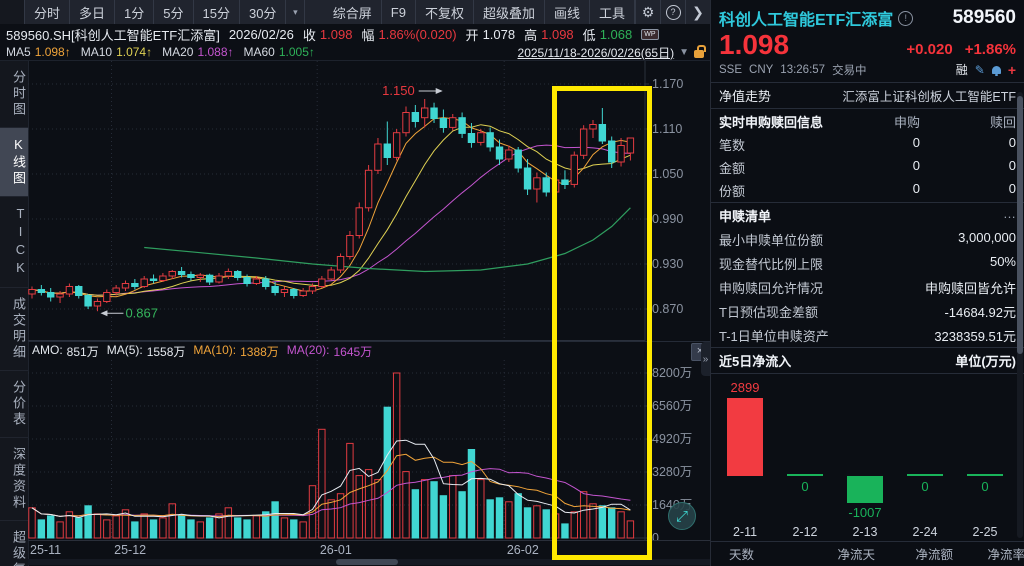 The width and height of the screenshot is (1024, 566). What do you see at coordinates (867, 311) in the screenshot?
I see `list-row: T日预估现金差额 -14684.92元` at bounding box center [867, 311].